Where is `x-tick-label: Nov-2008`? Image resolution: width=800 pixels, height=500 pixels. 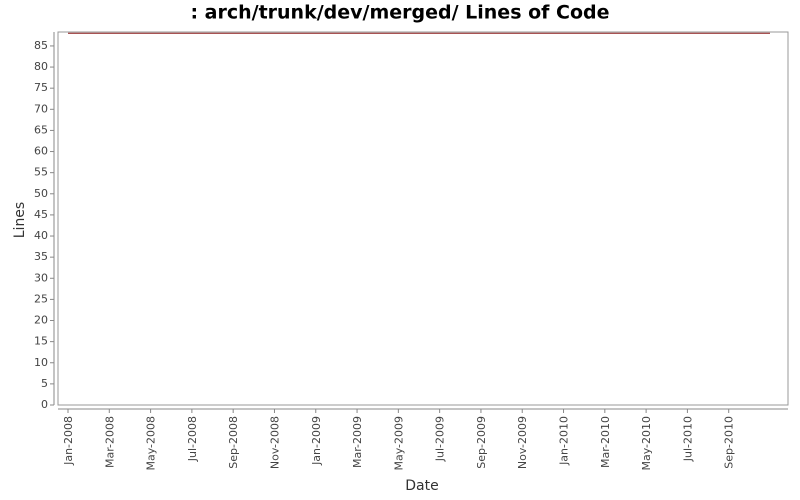
x-tick-label: Nov-2008 is located at coordinates (274, 442).